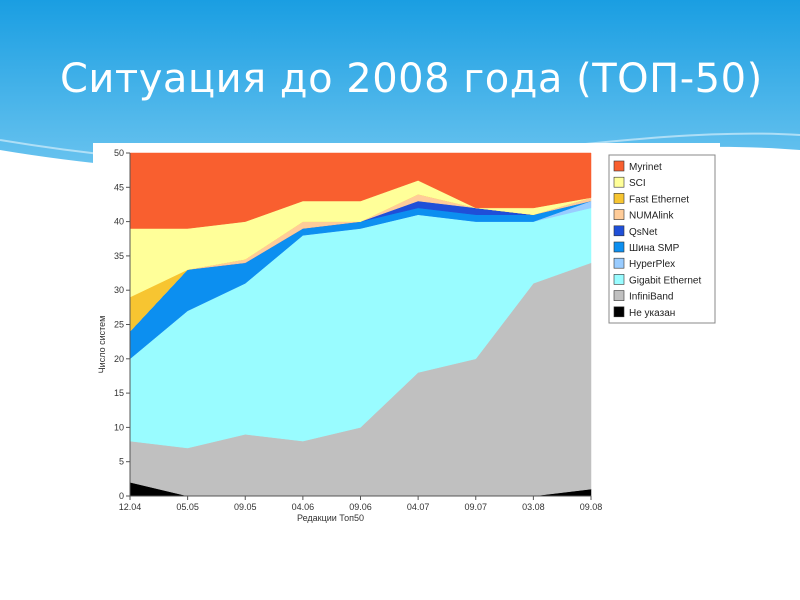 The image size is (800, 600). I want to click on y-tick-label: 0, so click(121, 496).